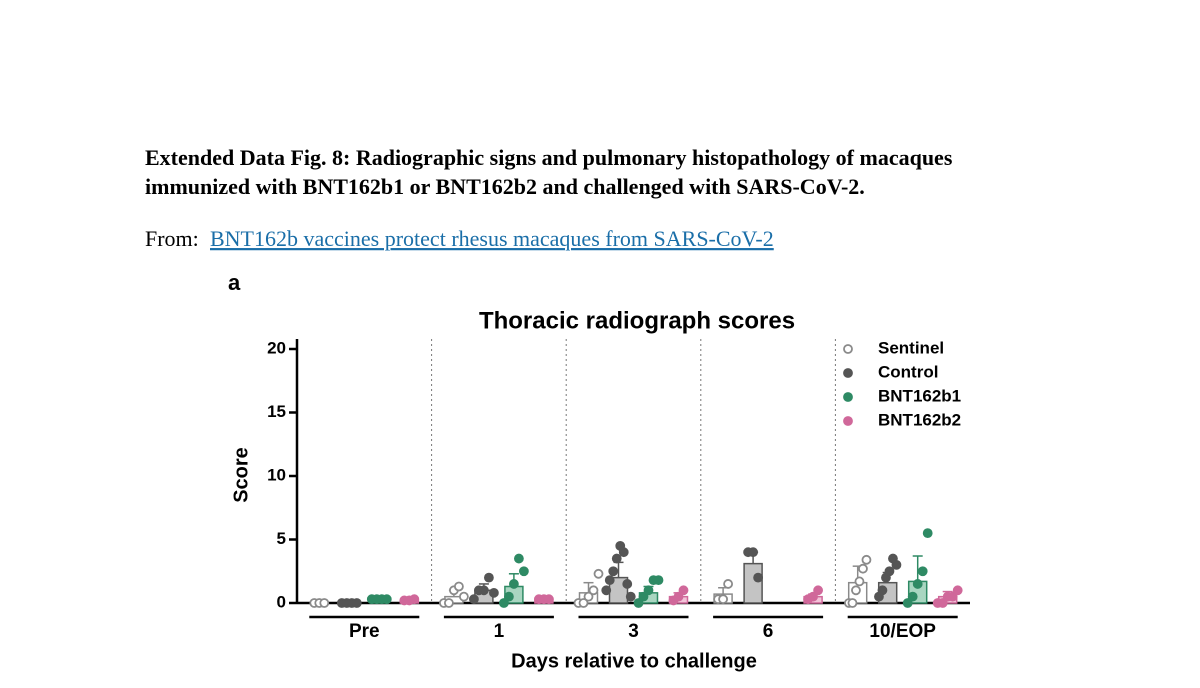 Image resolution: width=1200 pixels, height=688 pixels. Describe the element at coordinates (172, 238) in the screenshot. I see `from-label: From:` at that location.